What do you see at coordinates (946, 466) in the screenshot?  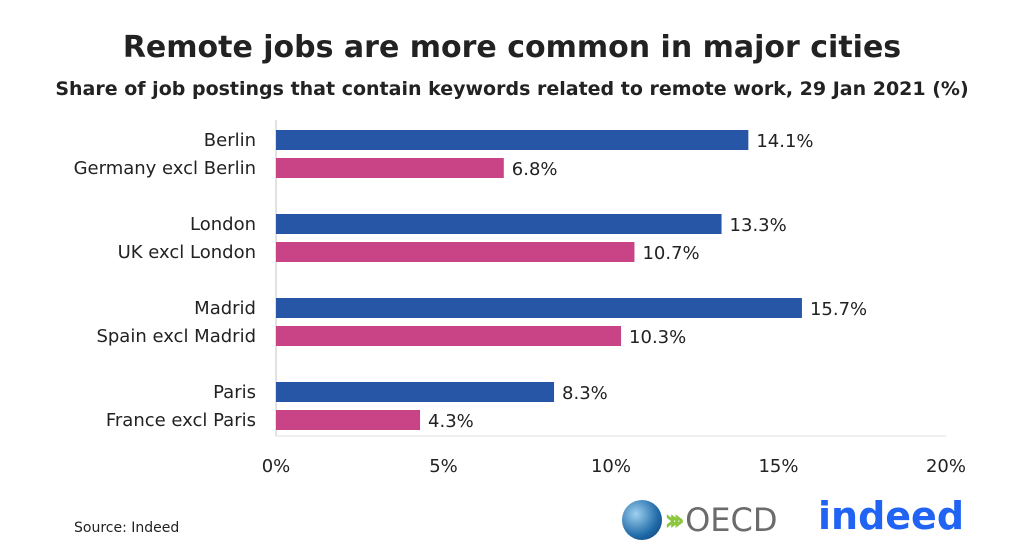 I see `x-tick-label: 20%` at bounding box center [946, 466].